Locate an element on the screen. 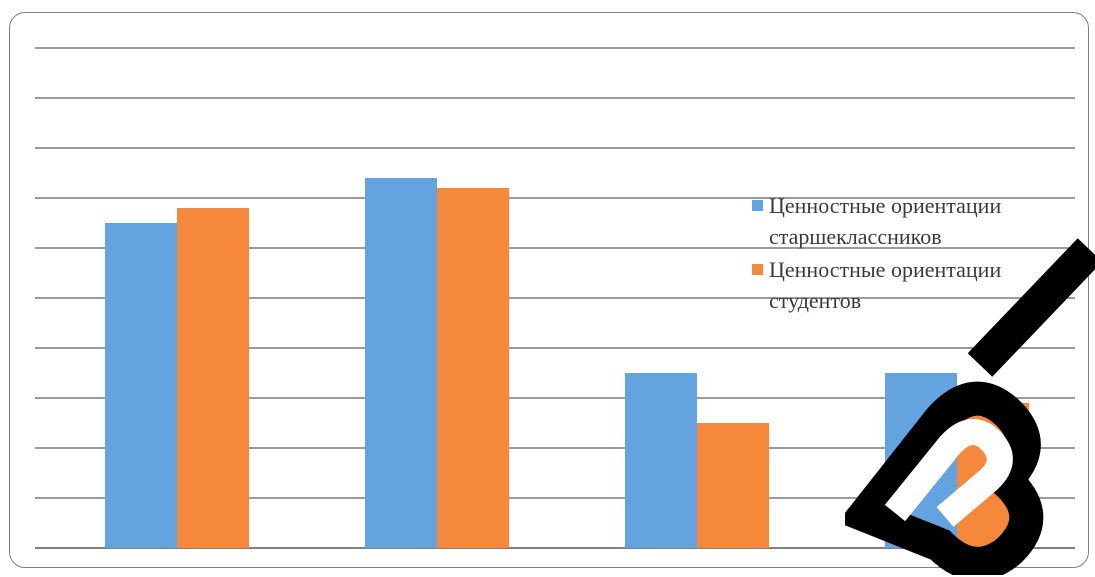 The height and width of the screenshot is (577, 1095). vgu-watermark-logo-icon is located at coordinates (970, 406).